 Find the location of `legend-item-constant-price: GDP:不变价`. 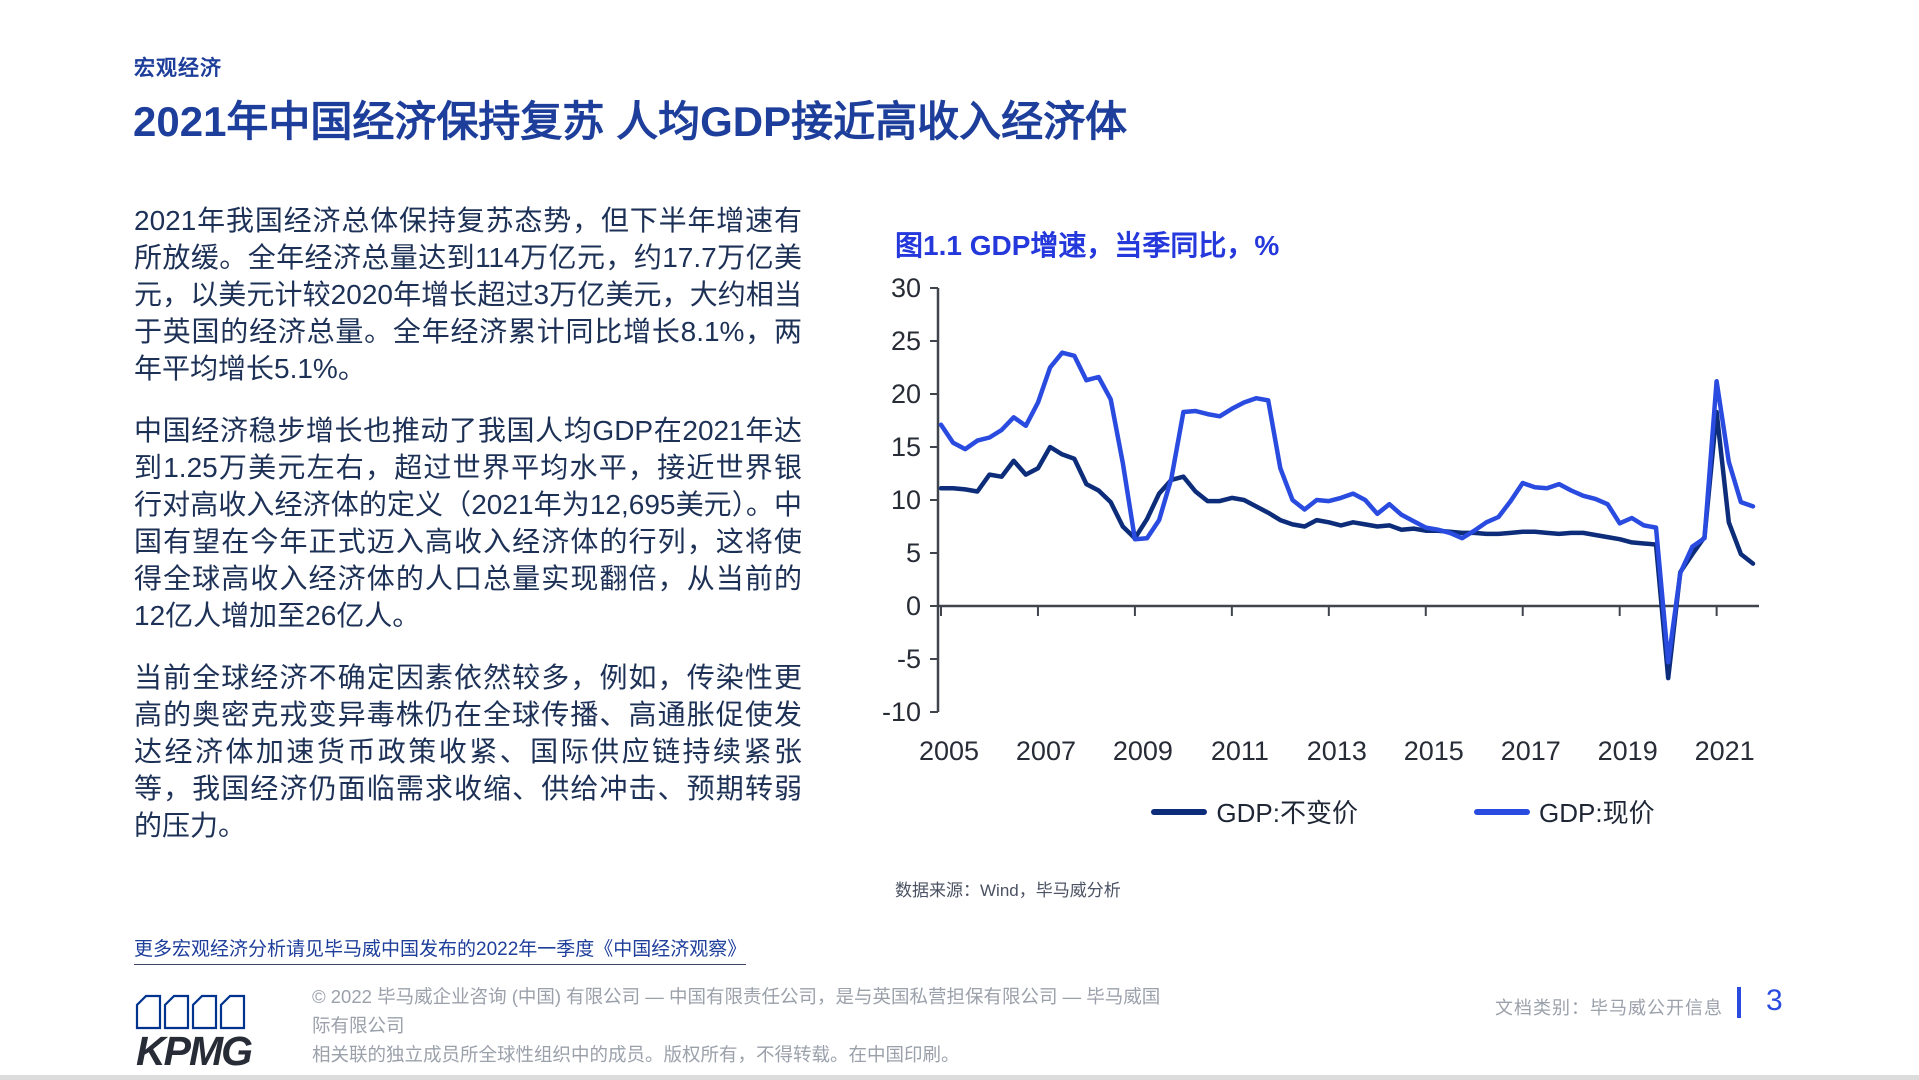

legend-item-constant-price: GDP:不变价 is located at coordinates (1254, 811).